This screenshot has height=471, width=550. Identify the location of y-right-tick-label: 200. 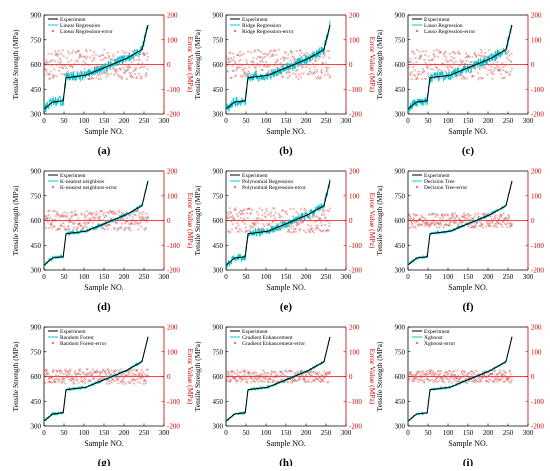
(536, 16).